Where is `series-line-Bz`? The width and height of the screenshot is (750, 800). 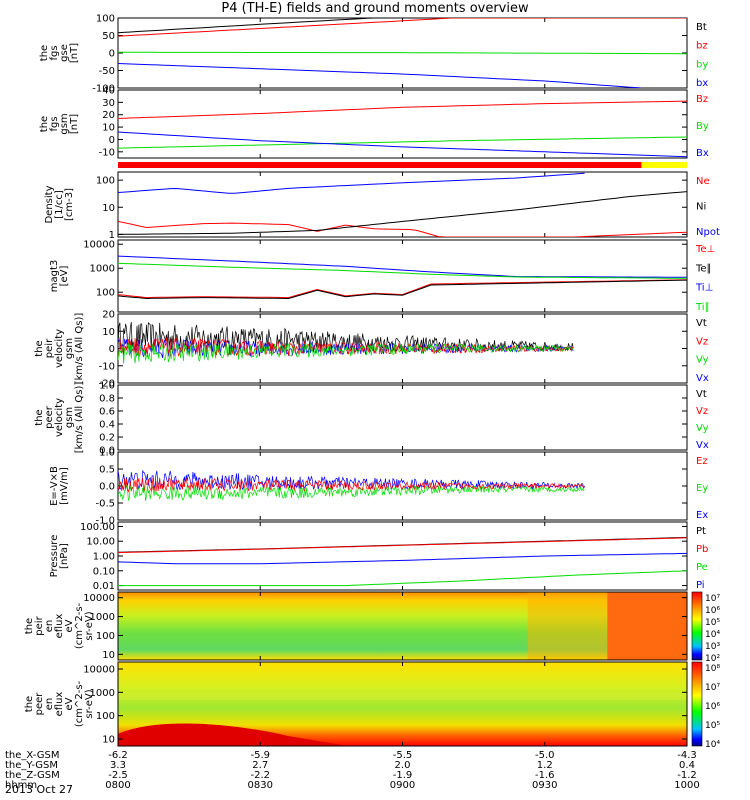 series-line-Bz is located at coordinates (402, 109).